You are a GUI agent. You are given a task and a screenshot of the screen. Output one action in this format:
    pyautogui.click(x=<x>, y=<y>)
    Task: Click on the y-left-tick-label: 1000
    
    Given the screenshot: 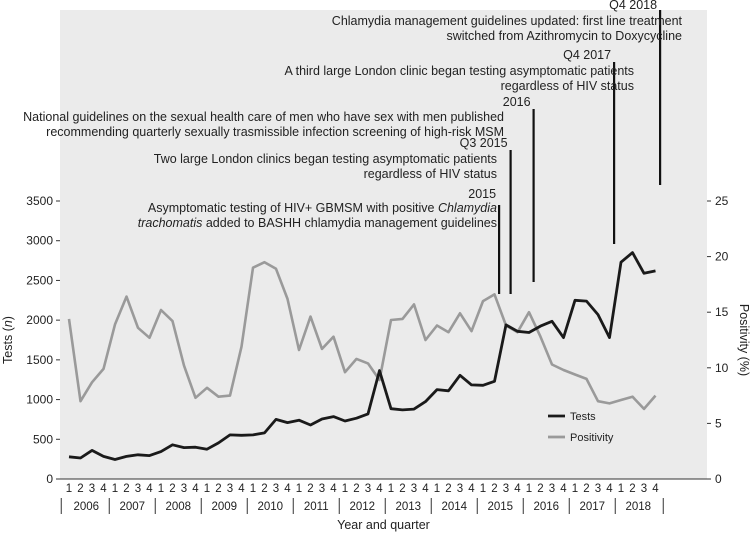 What is the action you would take?
    pyautogui.click(x=39, y=400)
    